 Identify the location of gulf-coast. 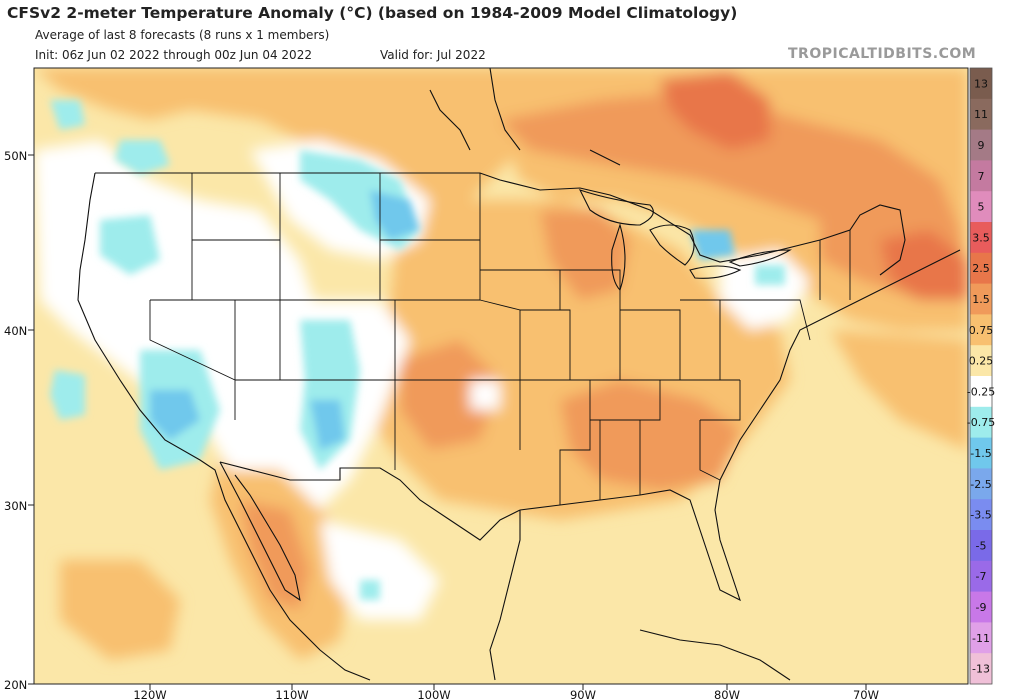
(615, 580).